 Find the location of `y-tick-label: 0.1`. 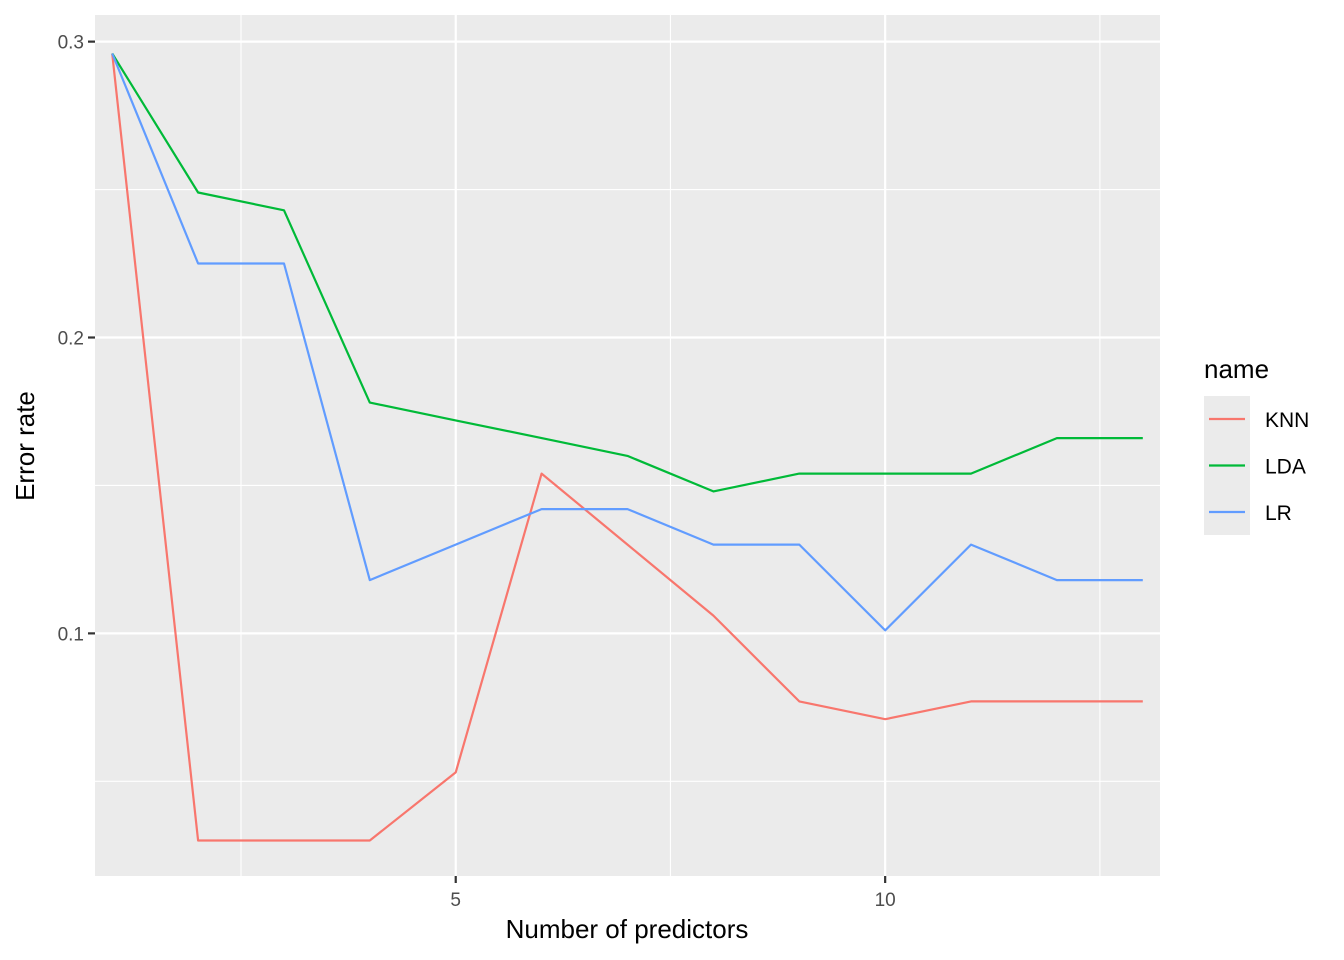

y-tick-label: 0.1 is located at coordinates (71, 634).